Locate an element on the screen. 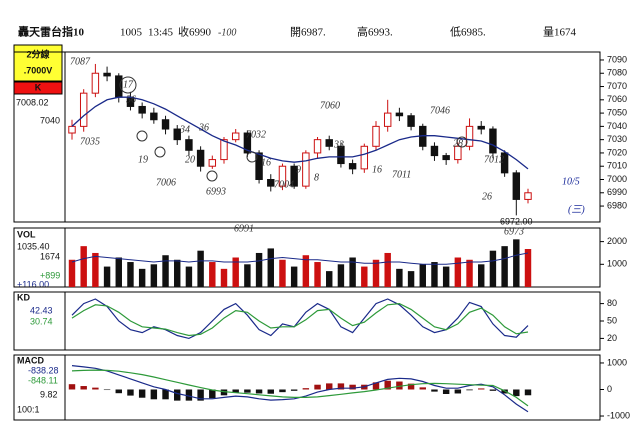 The image size is (640, 448). annotation: 6973 is located at coordinates (514, 231).